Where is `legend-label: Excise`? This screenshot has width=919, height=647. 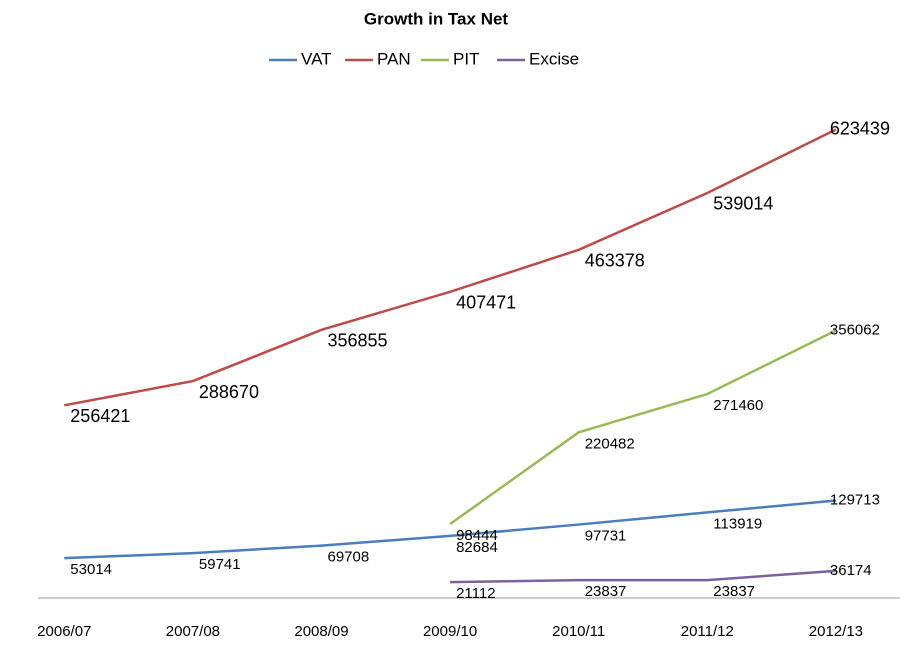 legend-label: Excise is located at coordinates (554, 58).